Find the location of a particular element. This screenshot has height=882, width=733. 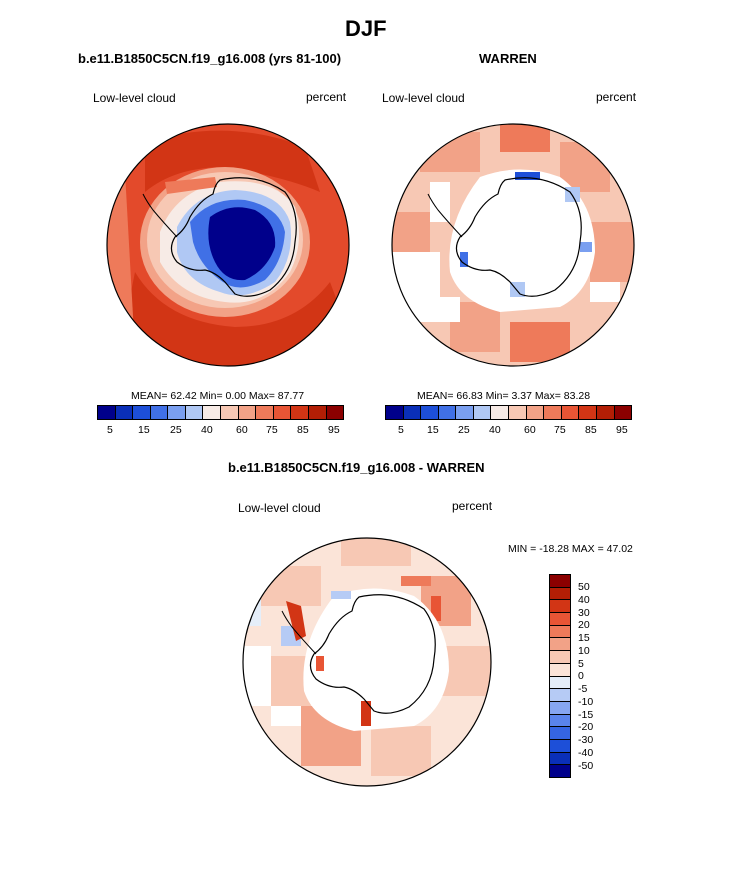

bottom-variable-label: Low-level cloud is located at coordinates (279, 508).